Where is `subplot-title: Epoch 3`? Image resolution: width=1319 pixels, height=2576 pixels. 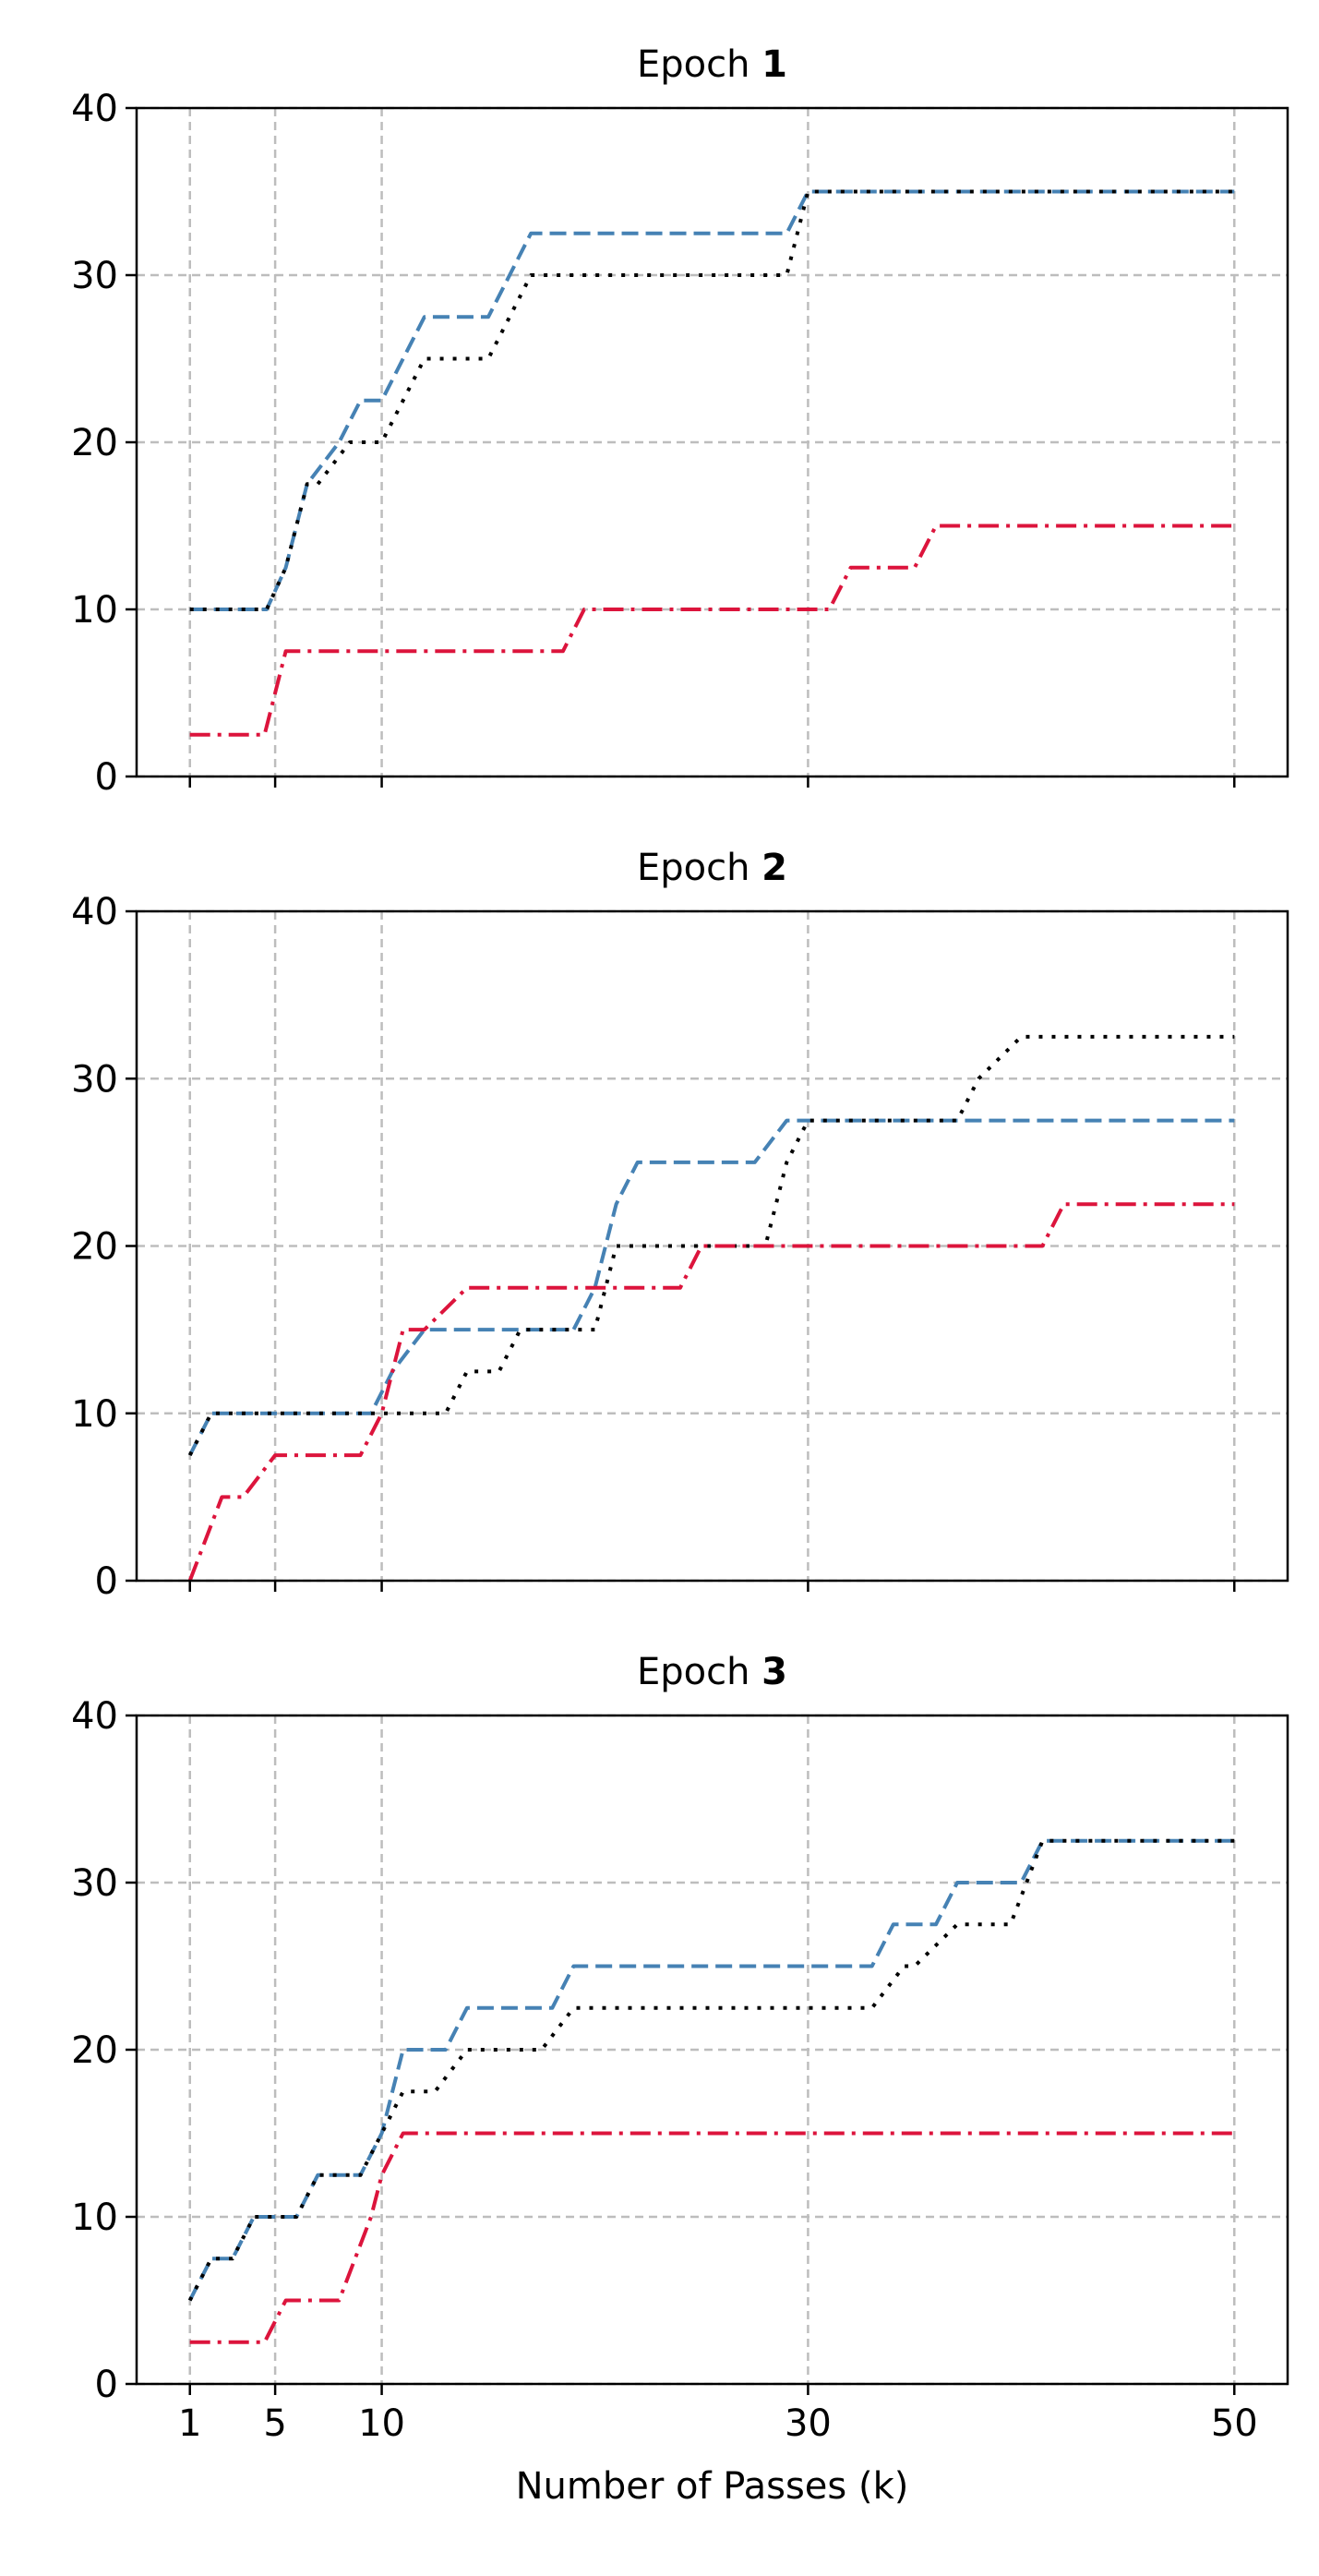
subplot-title: Epoch 3 is located at coordinates (712, 1672).